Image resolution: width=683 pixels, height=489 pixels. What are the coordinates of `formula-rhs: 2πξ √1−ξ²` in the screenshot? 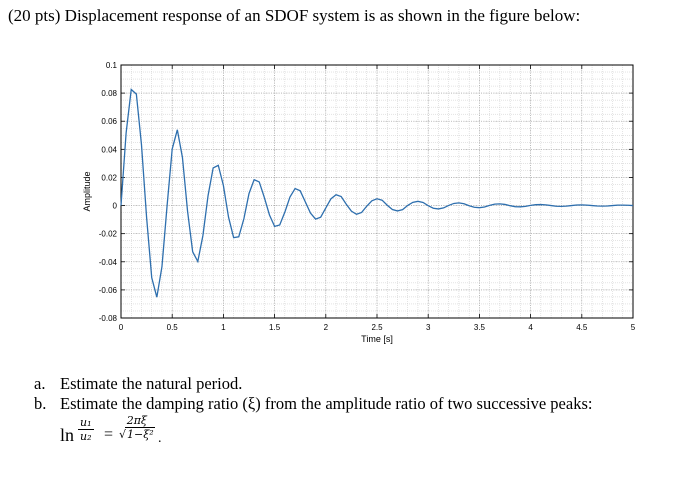 It's located at (137, 428).